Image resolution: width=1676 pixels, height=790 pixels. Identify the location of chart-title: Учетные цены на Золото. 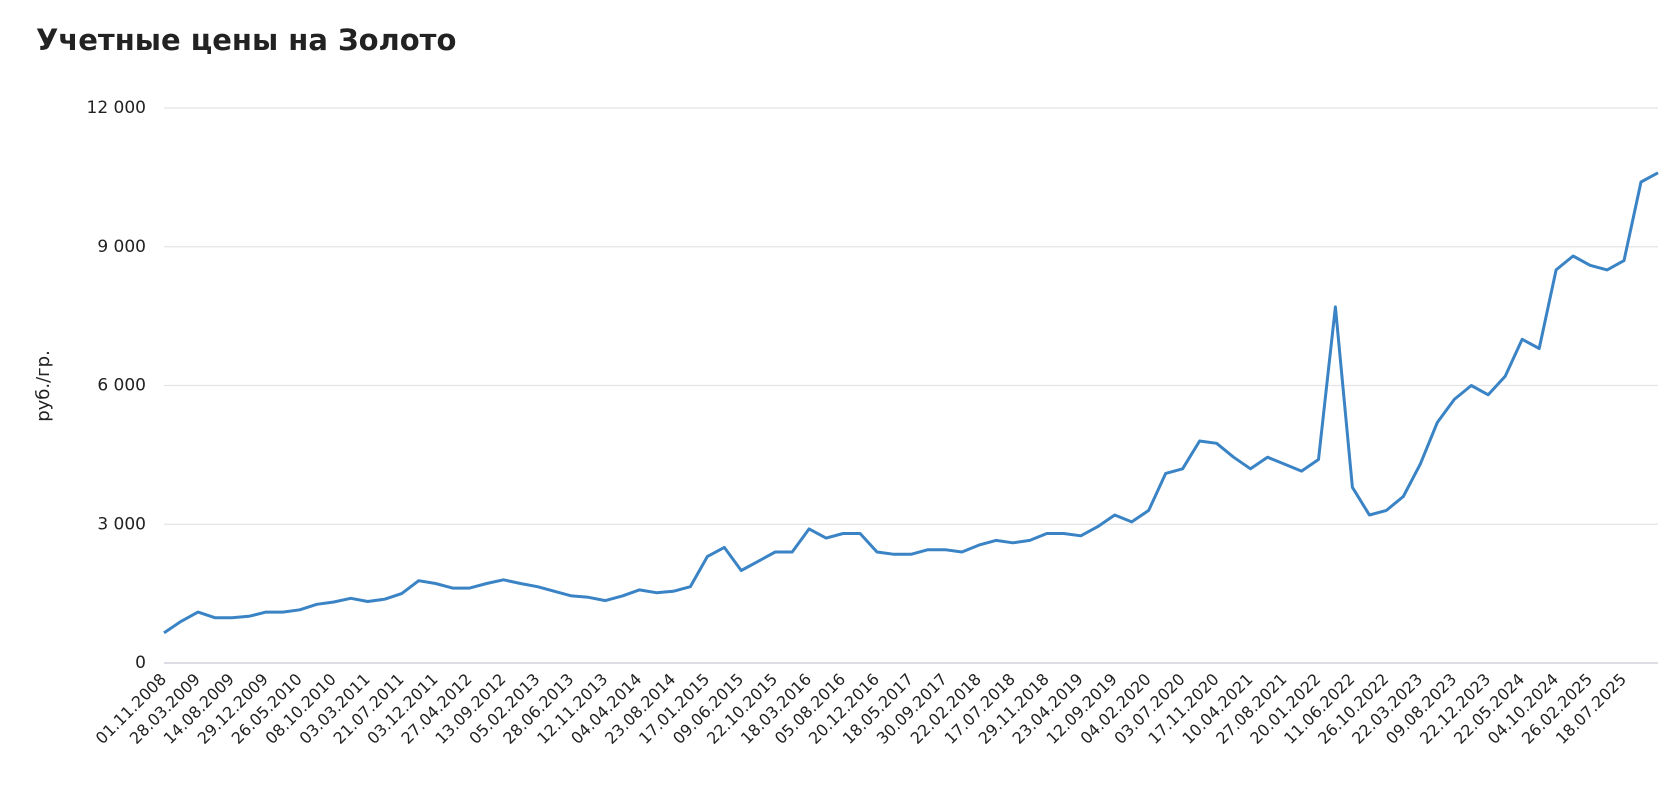
(246, 40).